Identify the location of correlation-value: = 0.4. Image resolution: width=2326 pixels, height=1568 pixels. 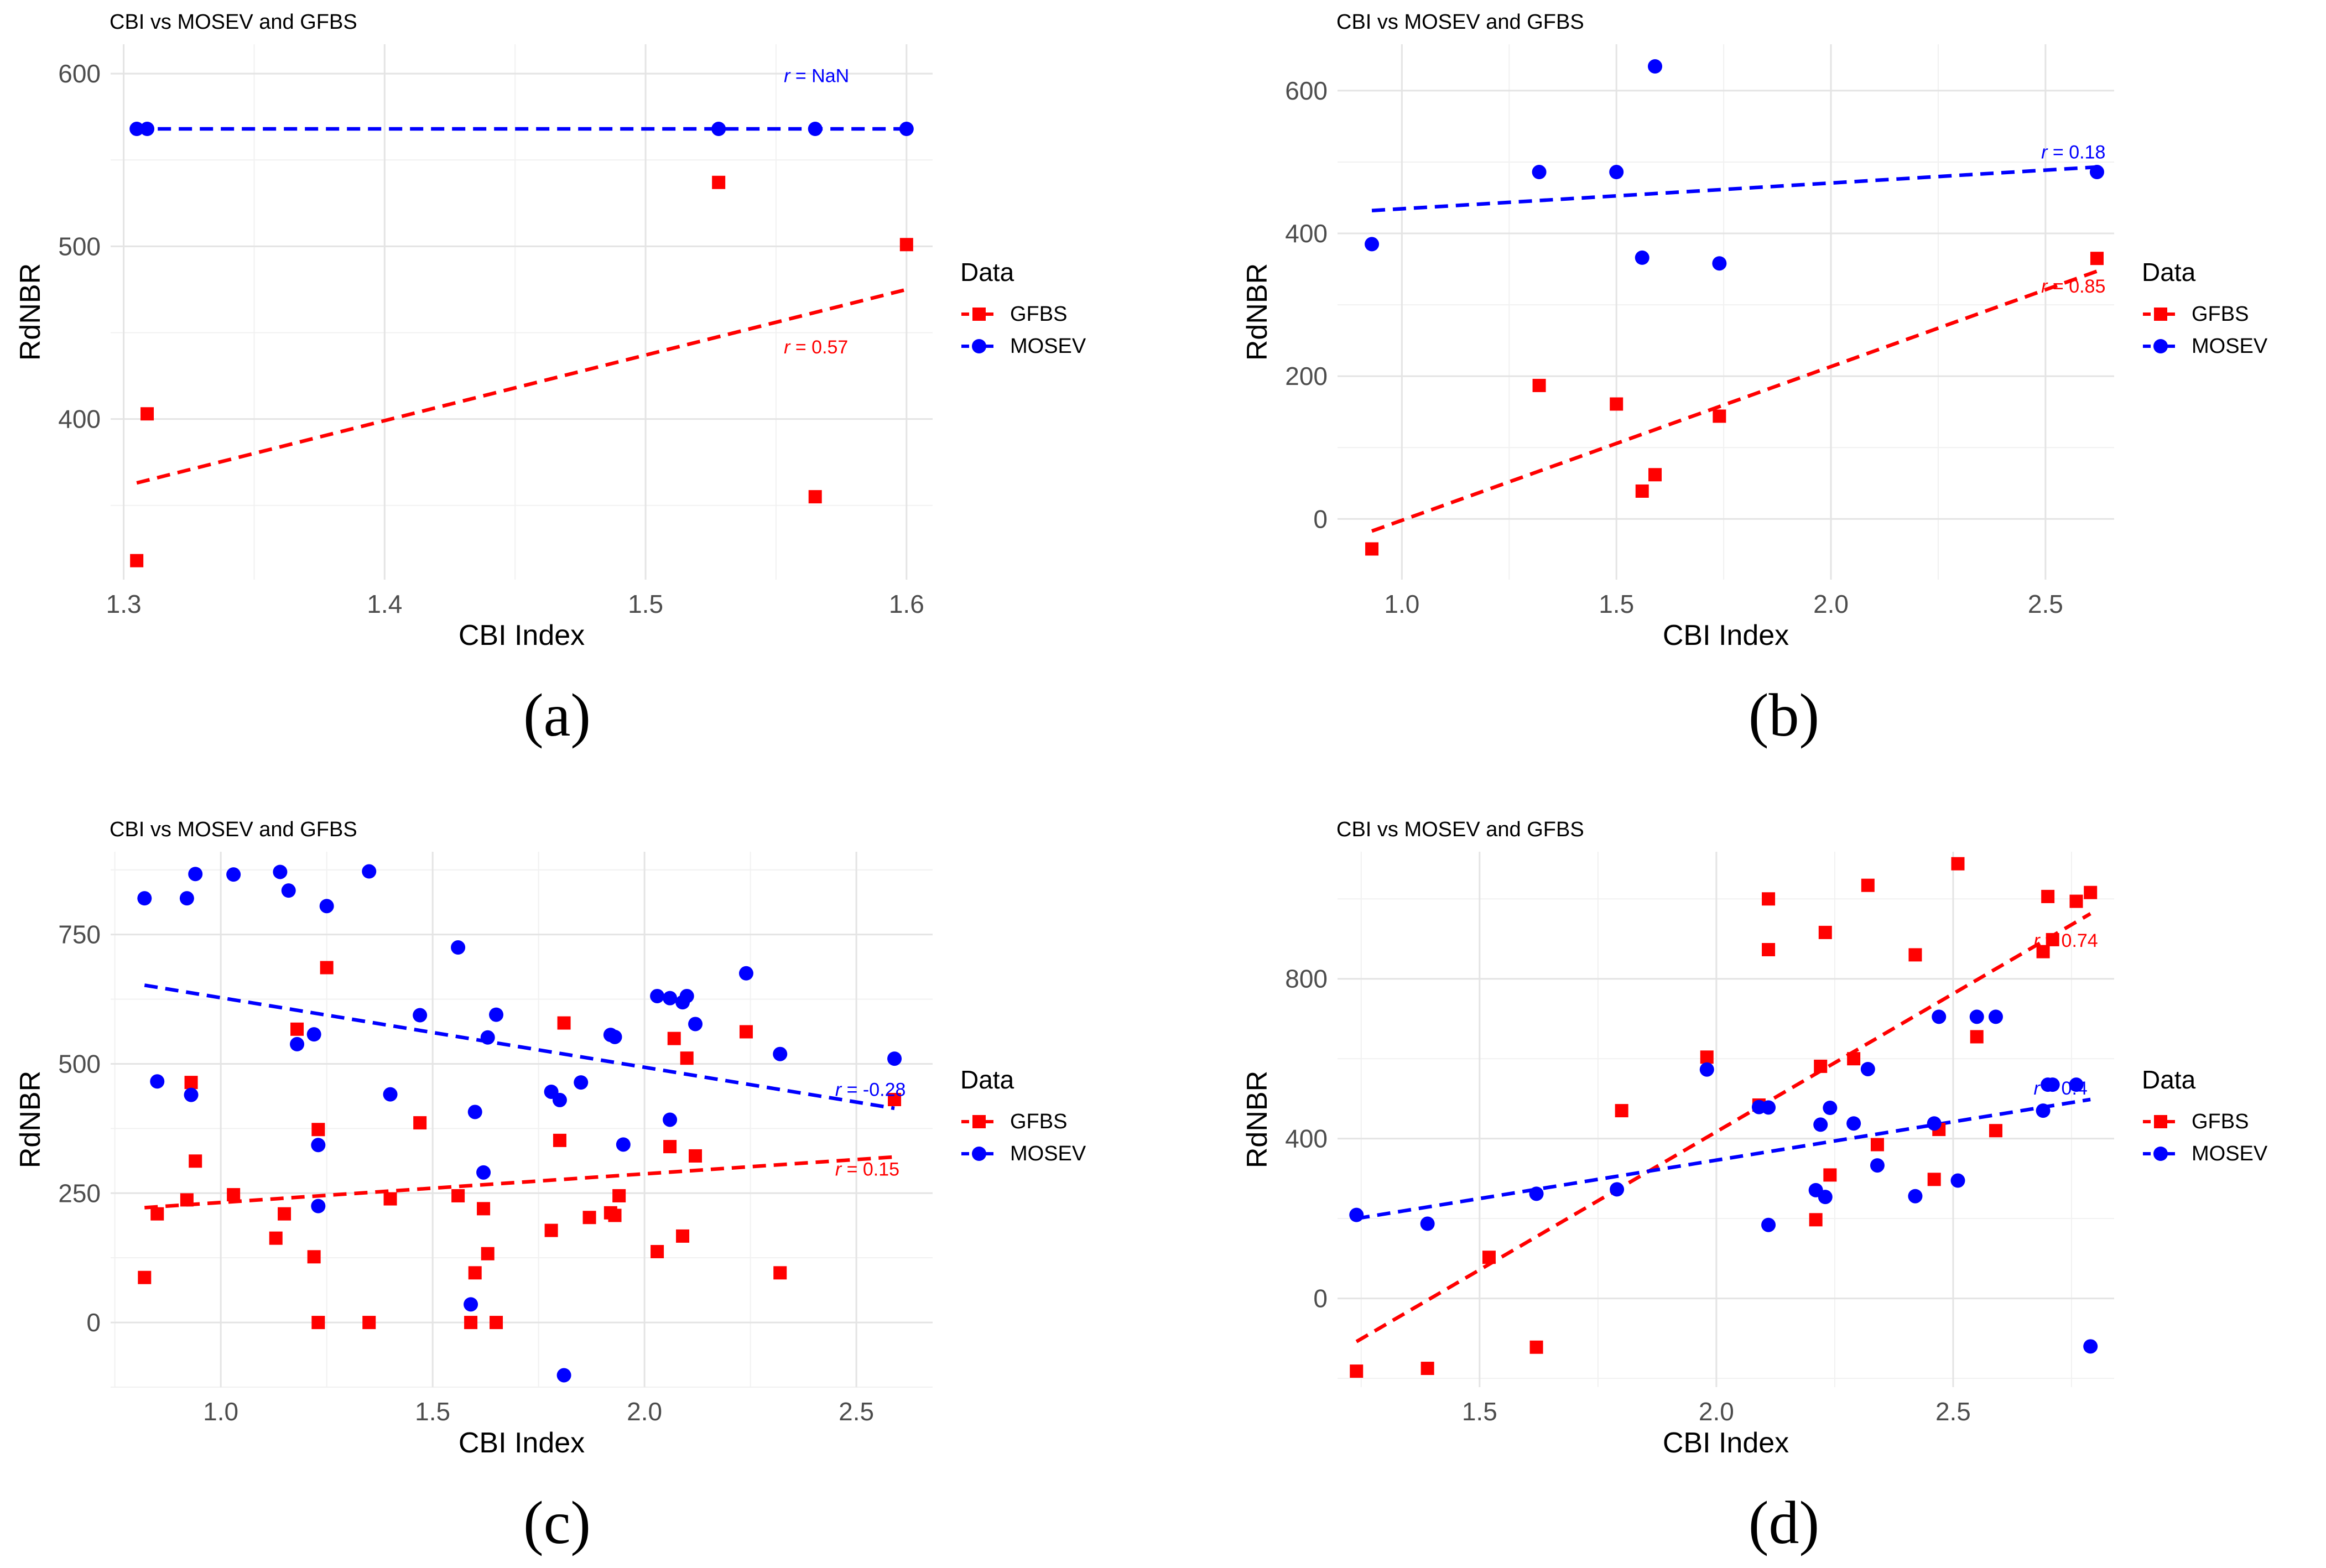
(2064, 1088).